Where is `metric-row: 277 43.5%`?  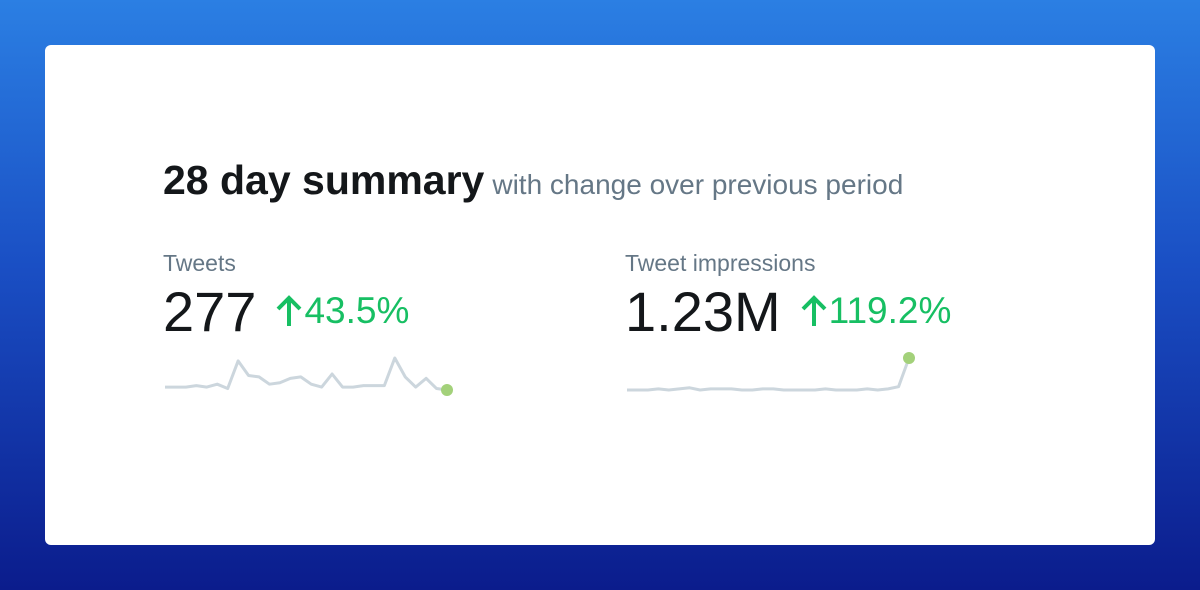
metric-row: 277 43.5% is located at coordinates (383, 311).